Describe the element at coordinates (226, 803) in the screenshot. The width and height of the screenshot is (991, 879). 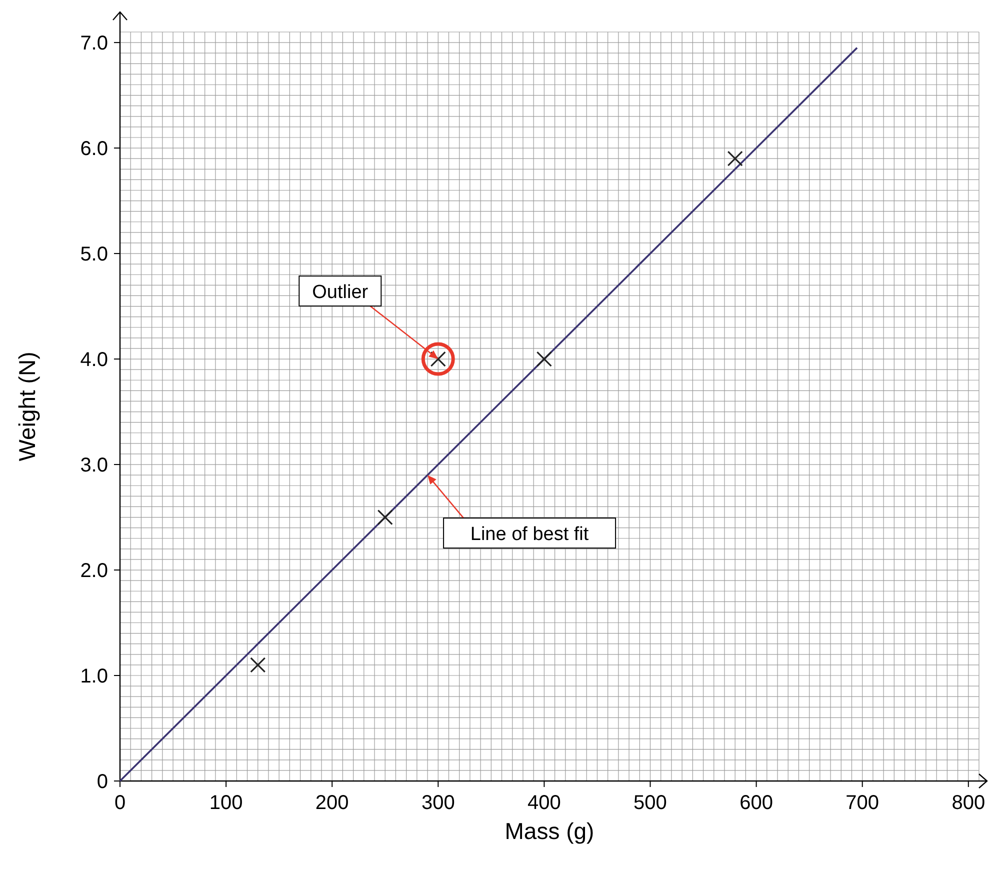
I see `x-tick-label: 100` at that location.